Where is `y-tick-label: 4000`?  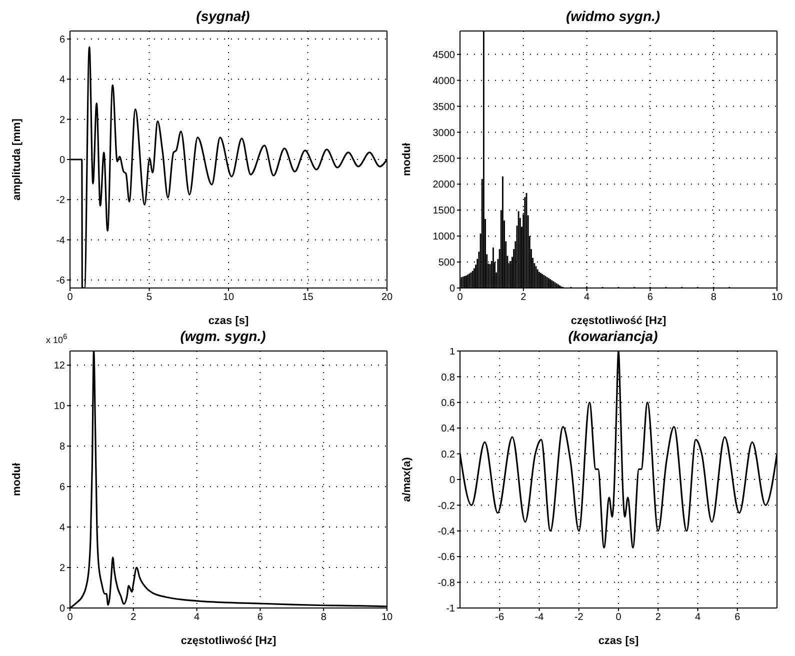
y-tick-label: 4000 is located at coordinates (444, 81).